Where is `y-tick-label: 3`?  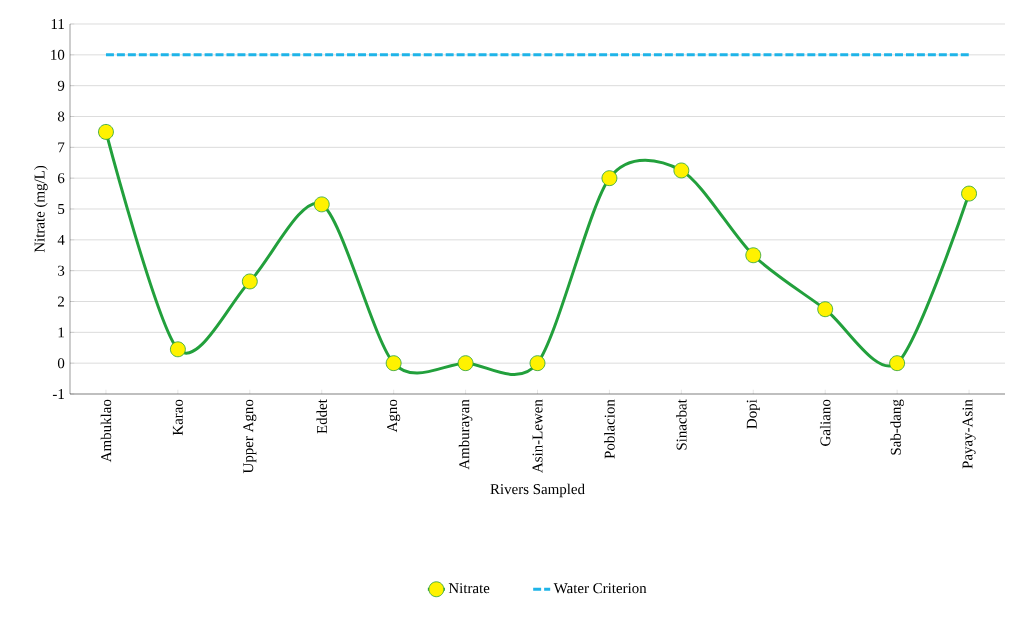
y-tick-label: 3 is located at coordinates (61, 270).